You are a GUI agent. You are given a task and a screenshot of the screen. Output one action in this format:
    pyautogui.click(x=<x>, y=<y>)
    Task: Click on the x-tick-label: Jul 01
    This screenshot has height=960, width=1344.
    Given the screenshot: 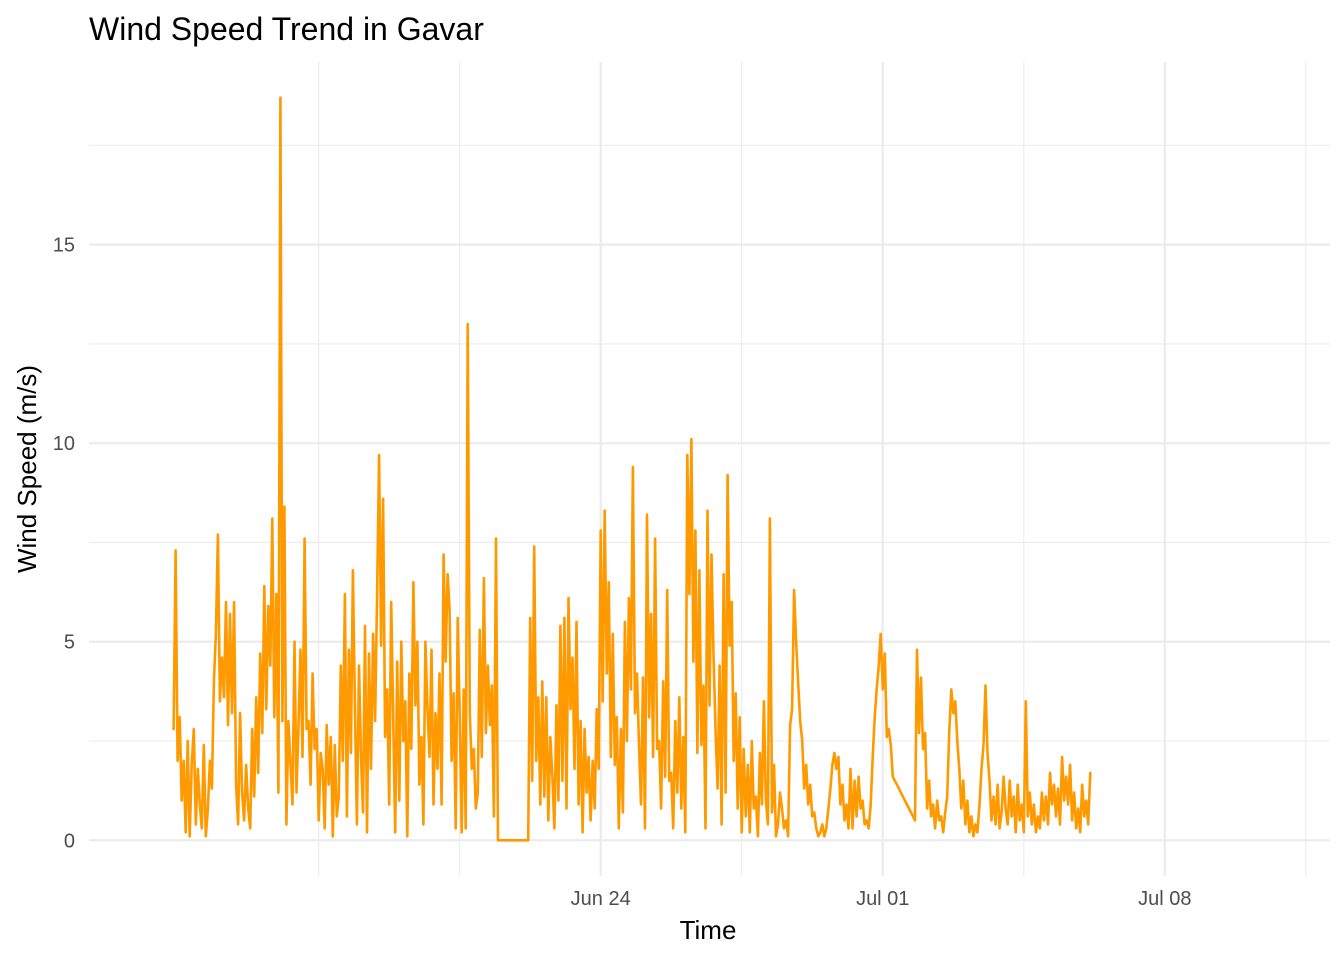 What is the action you would take?
    pyautogui.click(x=882, y=899)
    